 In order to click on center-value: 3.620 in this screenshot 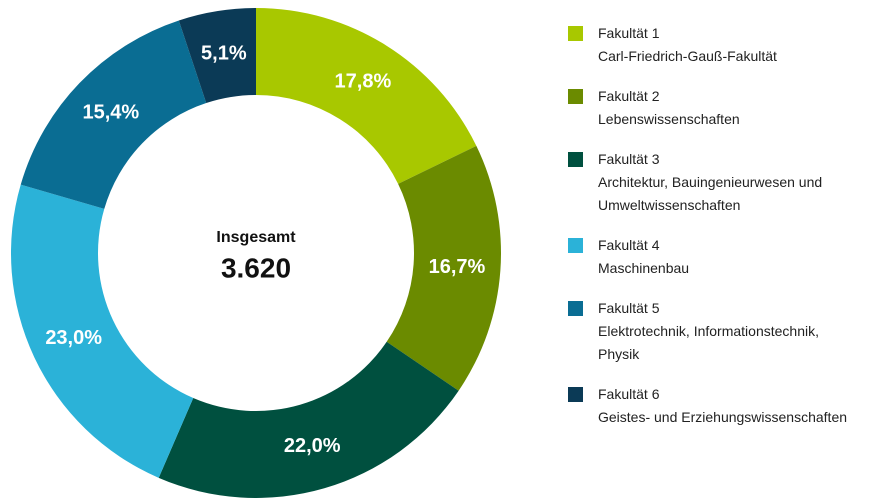, I will do `click(256, 267)`.